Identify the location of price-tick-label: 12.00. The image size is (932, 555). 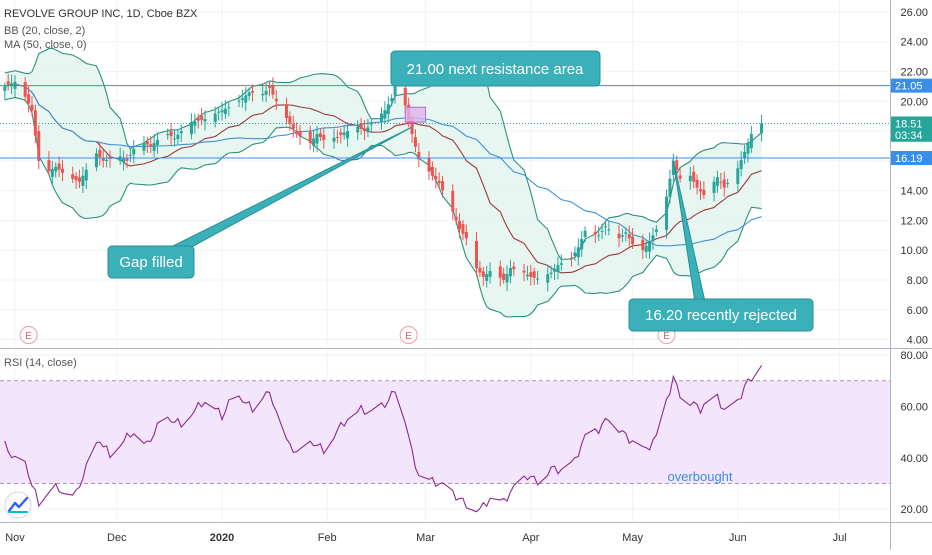
(914, 221).